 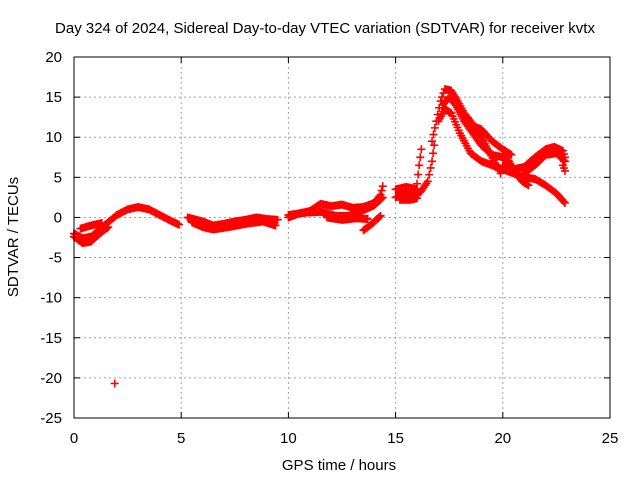 What do you see at coordinates (55, 258) in the screenshot?
I see `y-tick-label: -5` at bounding box center [55, 258].